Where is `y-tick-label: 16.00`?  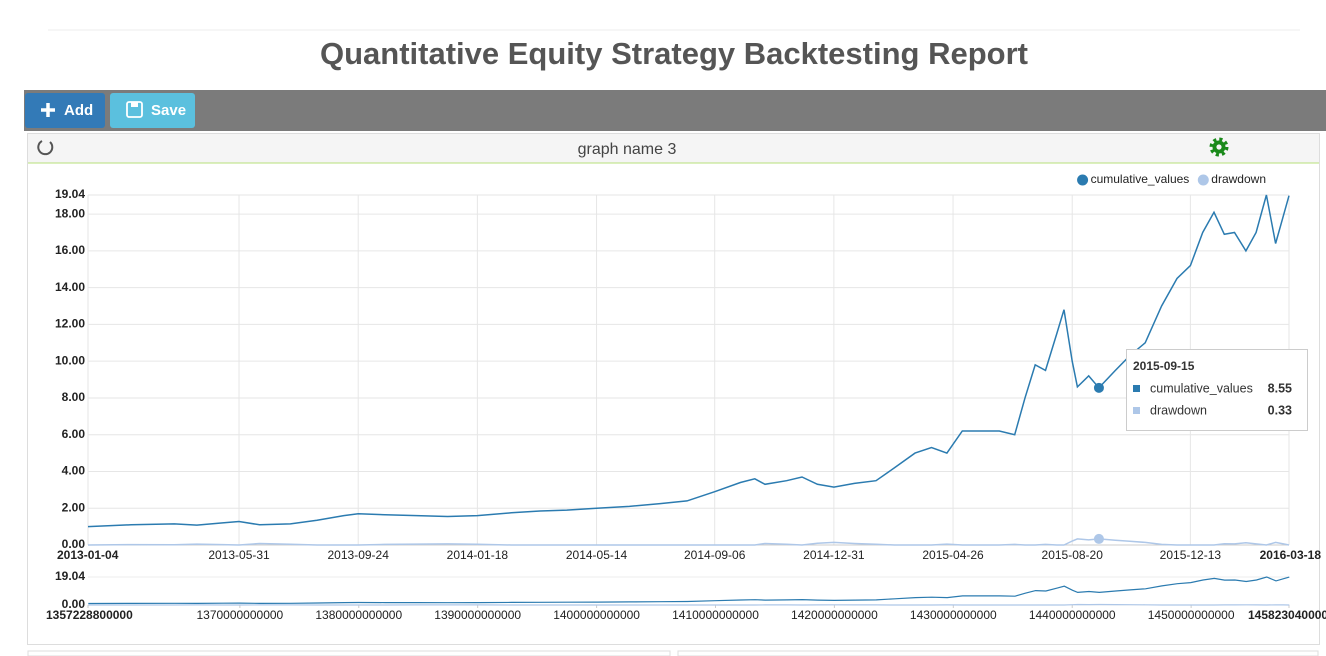 y-tick-label: 16.00 is located at coordinates (70, 250).